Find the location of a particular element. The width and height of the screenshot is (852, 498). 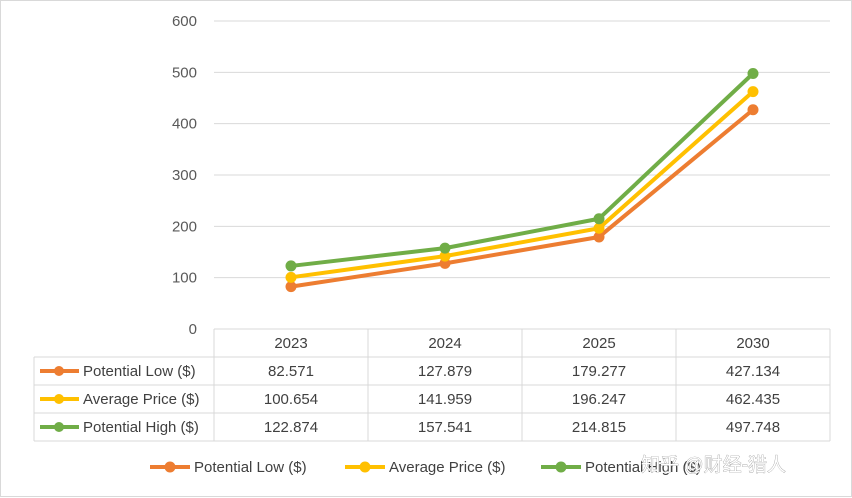

y-tick-label: 200 is located at coordinates (184, 226).